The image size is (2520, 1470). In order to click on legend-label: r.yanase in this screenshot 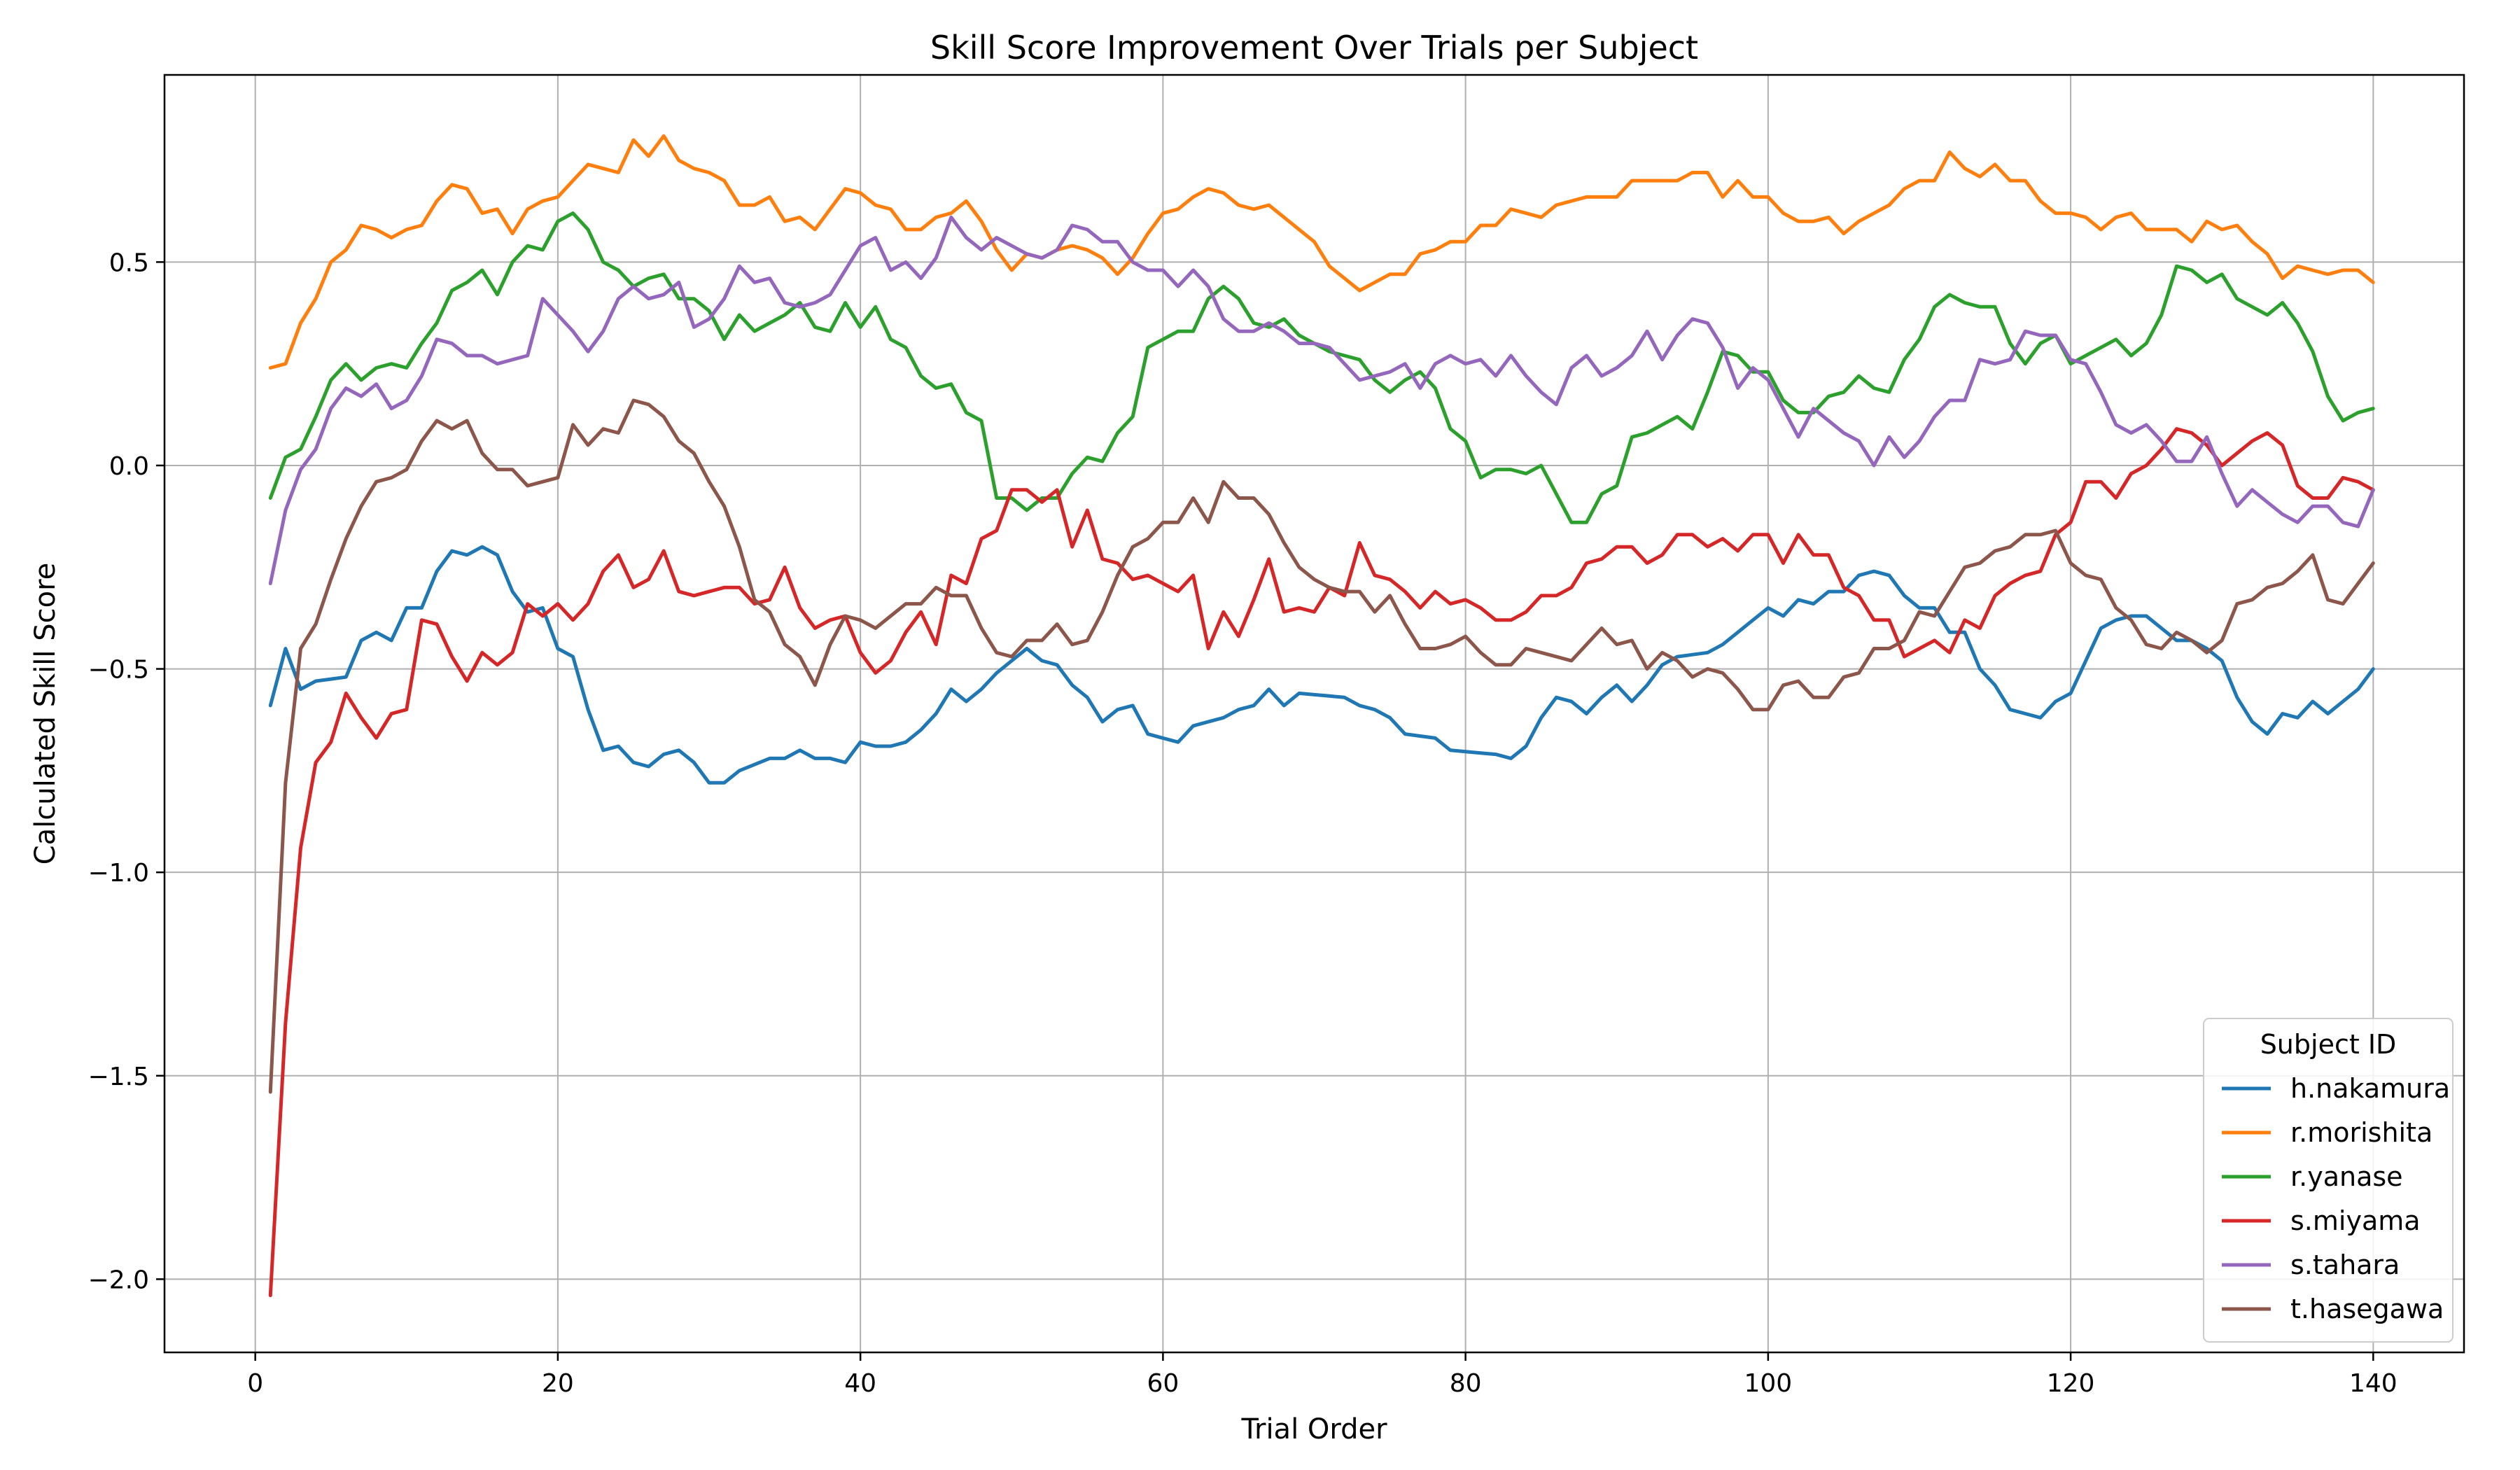, I will do `click(2346, 1176)`.